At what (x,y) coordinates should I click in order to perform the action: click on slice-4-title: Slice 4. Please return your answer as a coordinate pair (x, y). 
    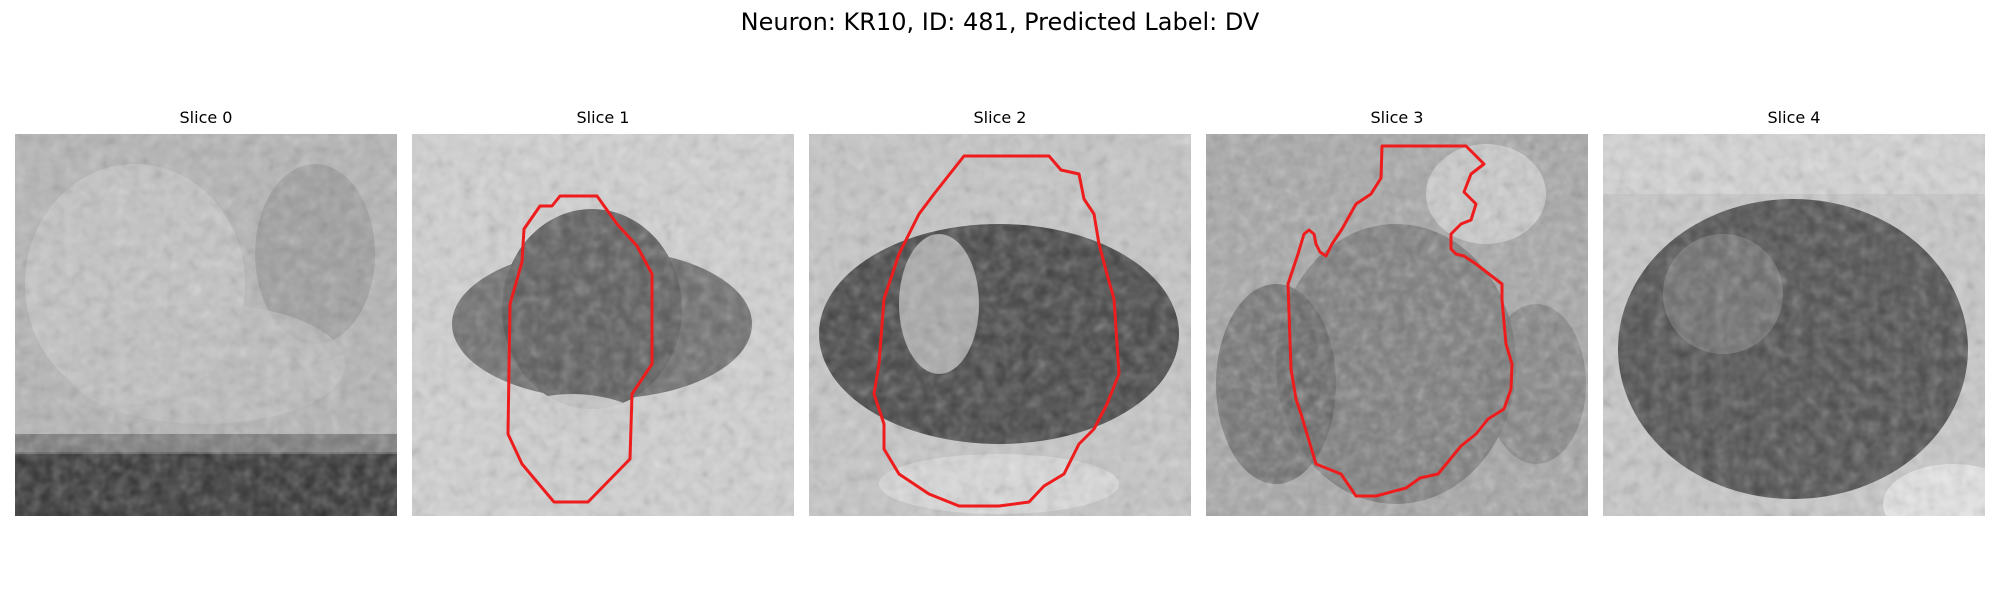
    Looking at the image, I should click on (1794, 117).